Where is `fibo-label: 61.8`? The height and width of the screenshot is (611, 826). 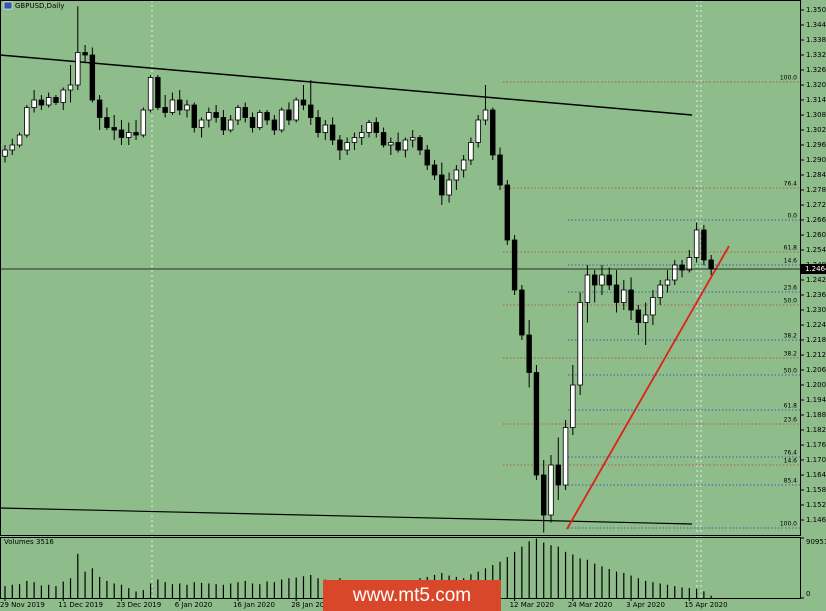 fibo-label: 61.8 is located at coordinates (791, 406).